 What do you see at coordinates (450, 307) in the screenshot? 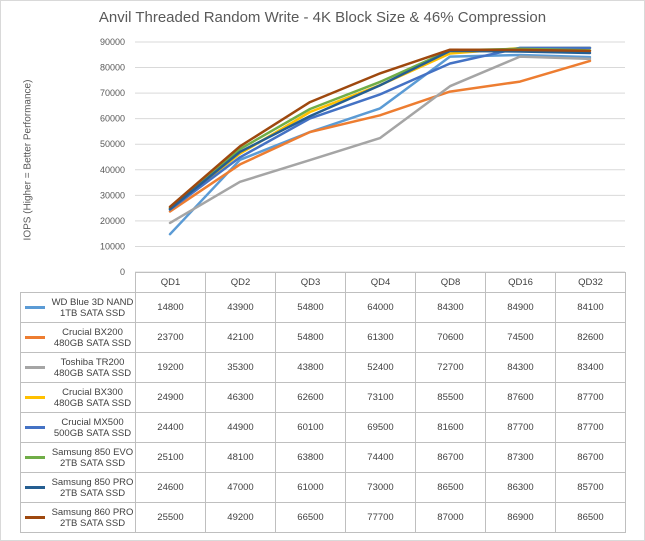
I see `data-label: 84300` at bounding box center [450, 307].